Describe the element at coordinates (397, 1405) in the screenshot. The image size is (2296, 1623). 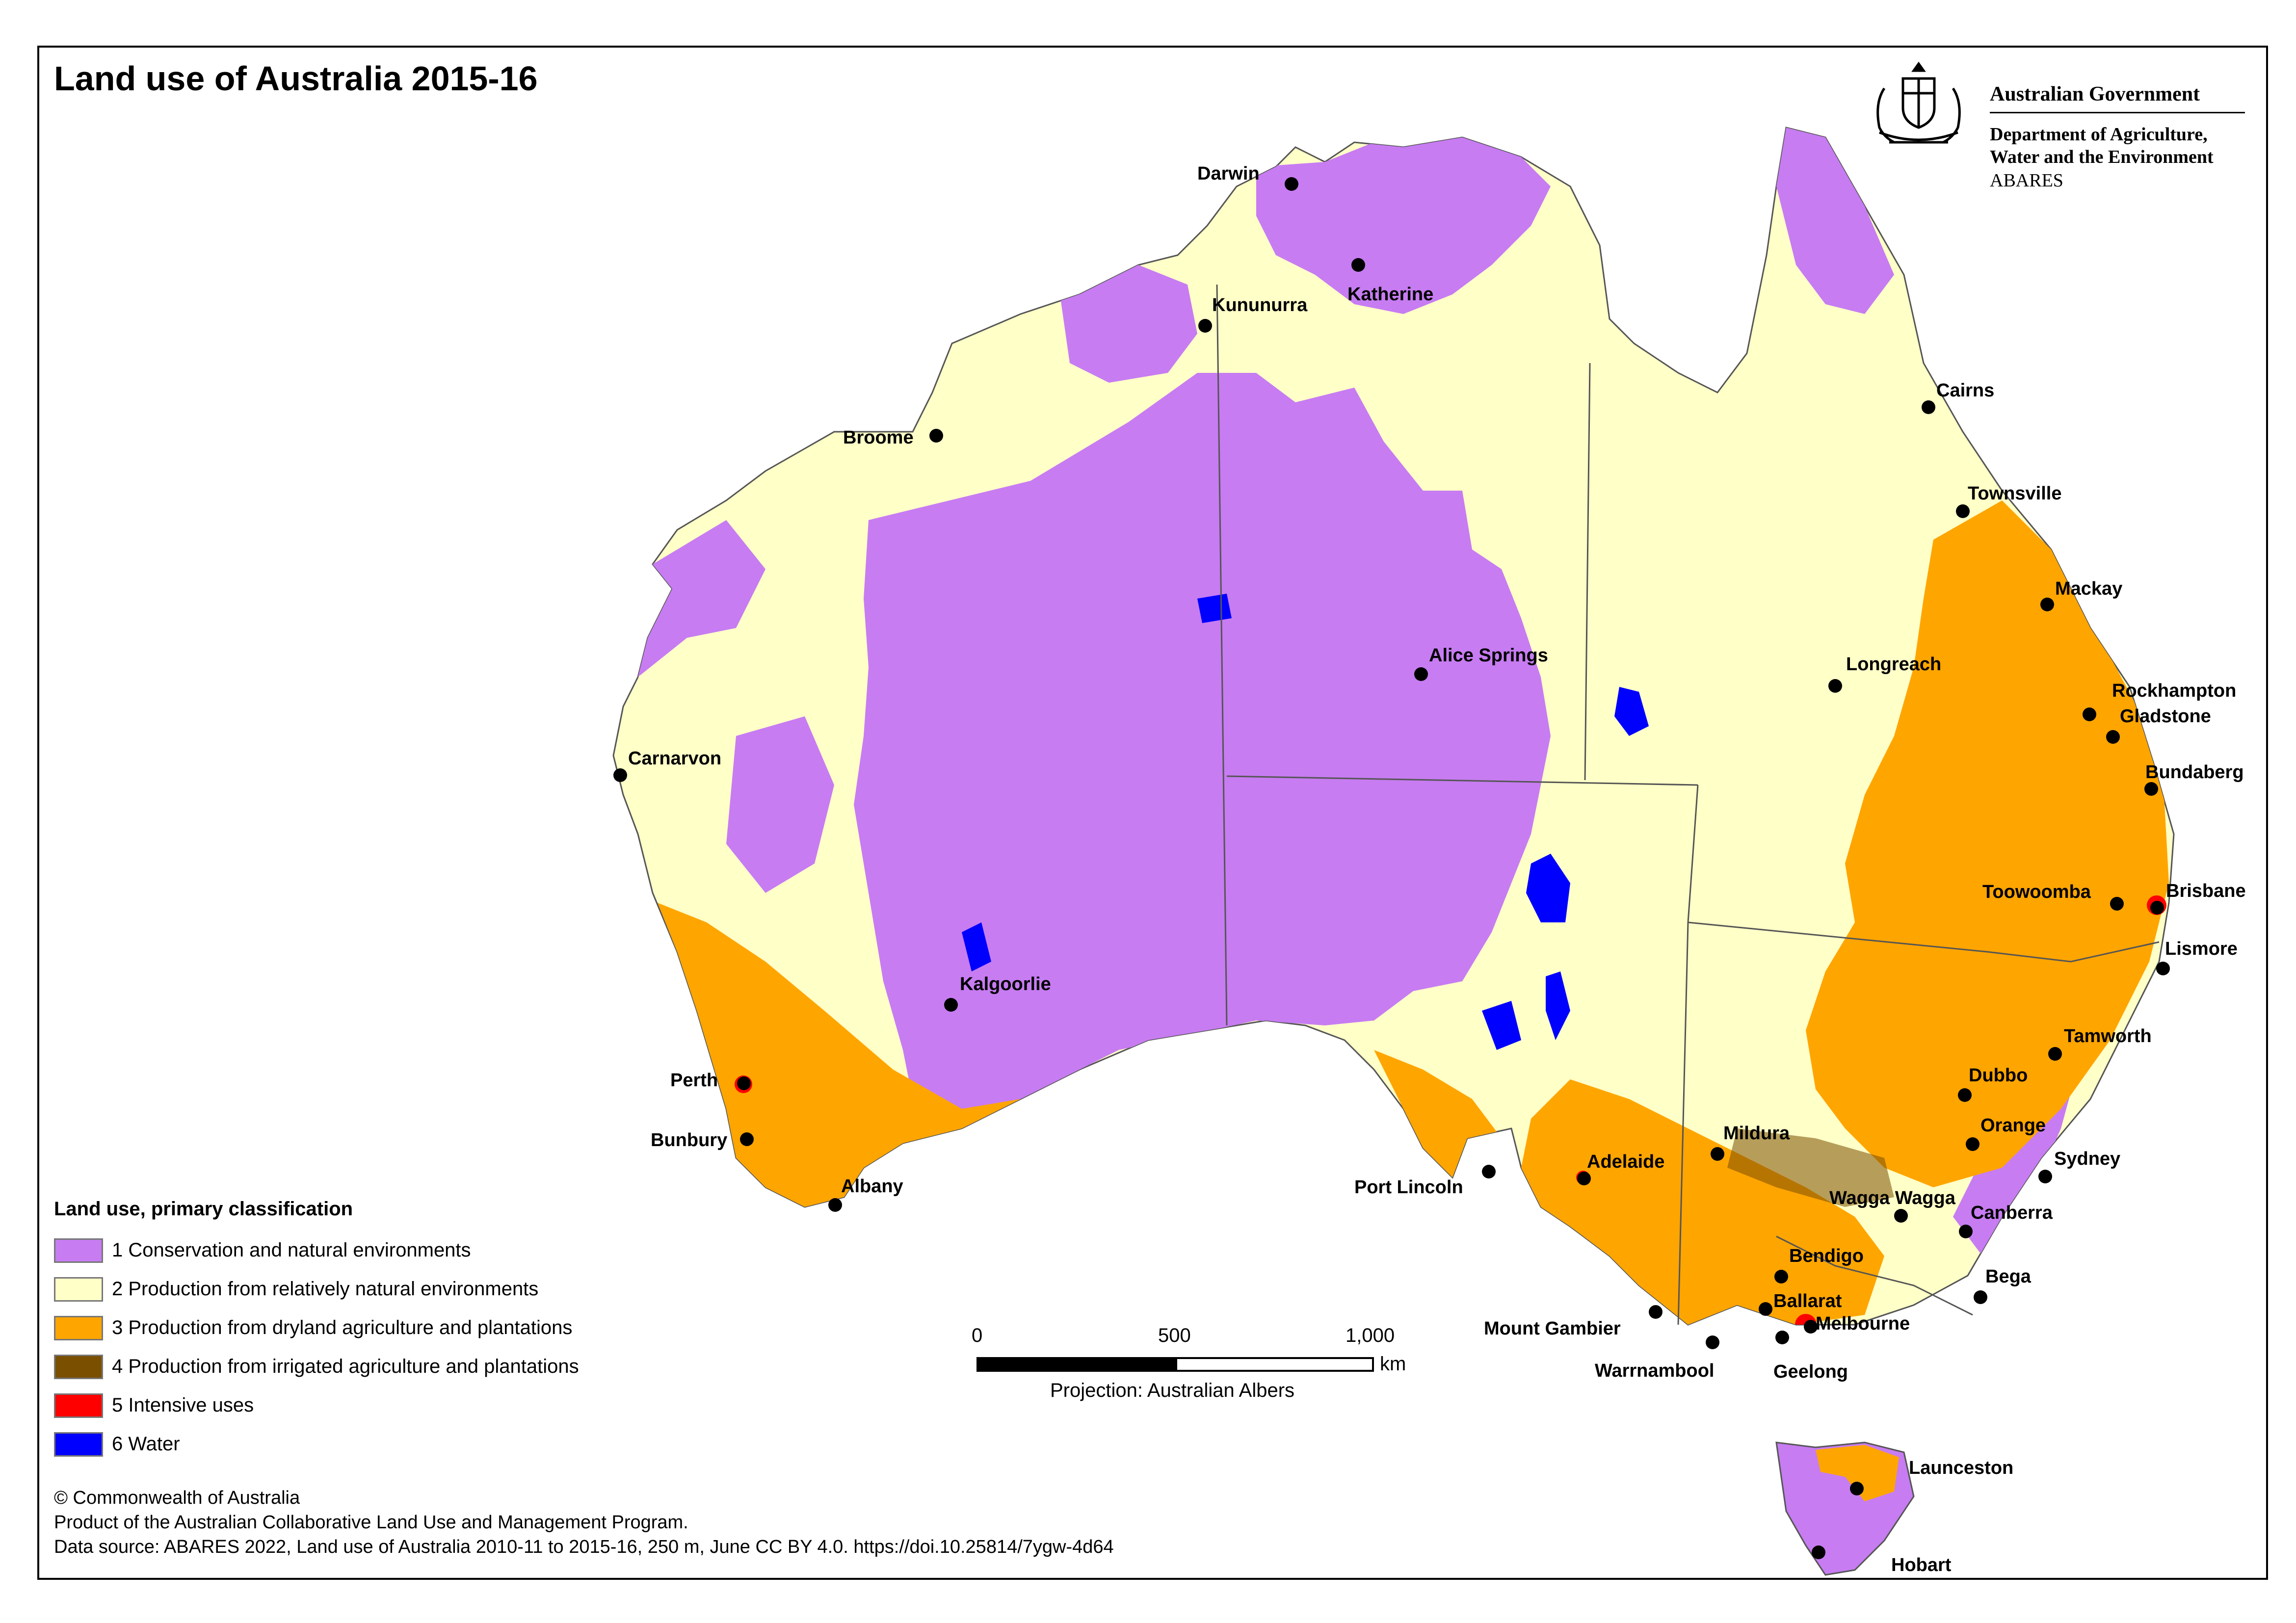
I see `legend-item: 5 Intensive uses` at that location.